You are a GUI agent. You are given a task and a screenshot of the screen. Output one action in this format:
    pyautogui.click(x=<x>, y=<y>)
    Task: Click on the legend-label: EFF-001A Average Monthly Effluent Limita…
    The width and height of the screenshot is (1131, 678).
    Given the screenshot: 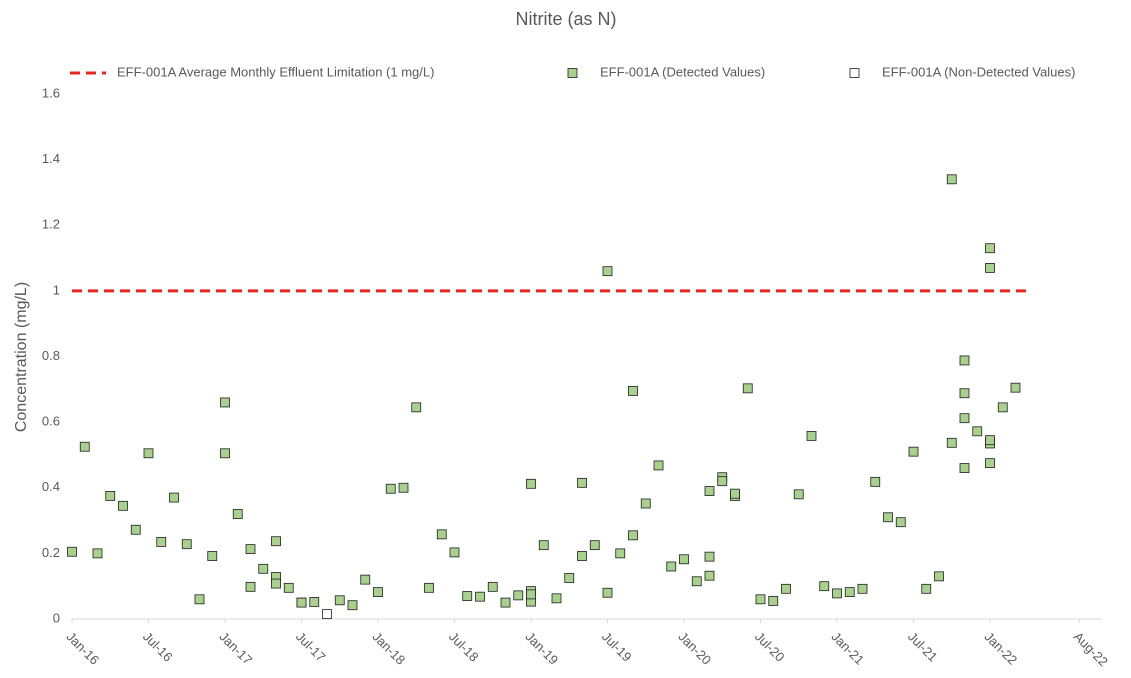 What is the action you would take?
    pyautogui.click(x=275, y=71)
    